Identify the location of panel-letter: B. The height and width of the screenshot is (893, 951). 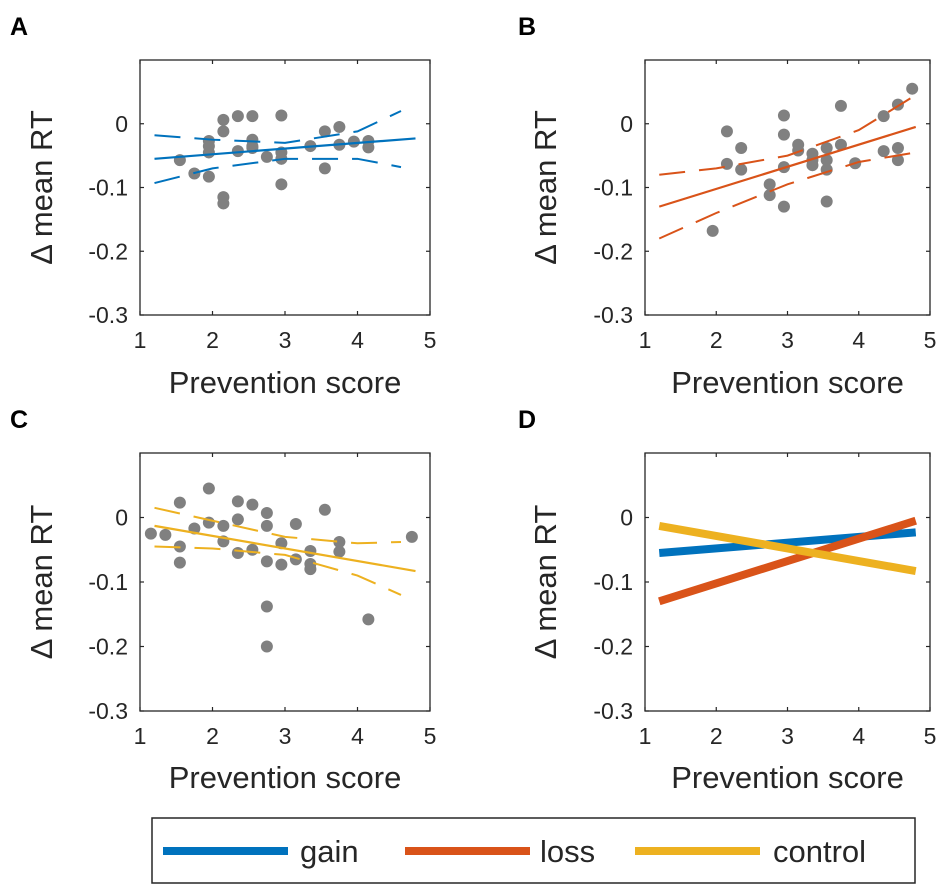
(527, 27).